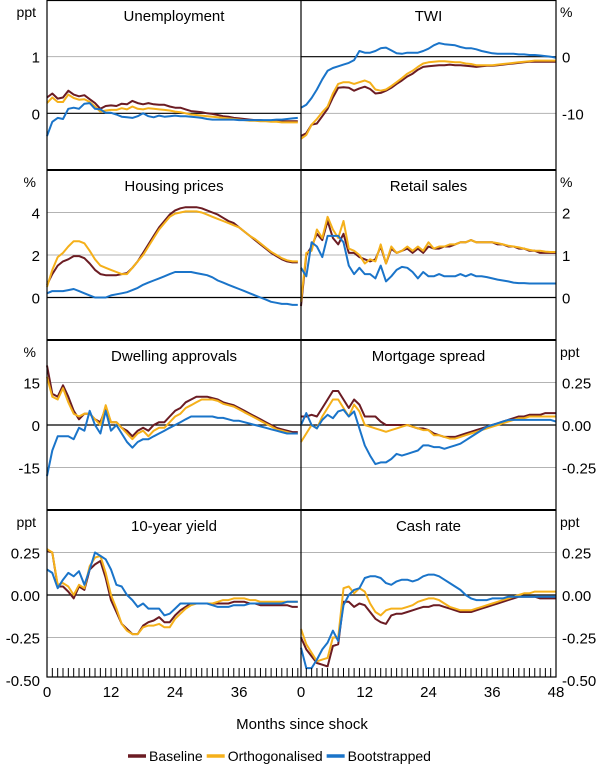 Image resolution: width=603 pixels, height=765 pixels. Describe the element at coordinates (173, 186) in the screenshot. I see `panel-title: Housing prices` at that location.